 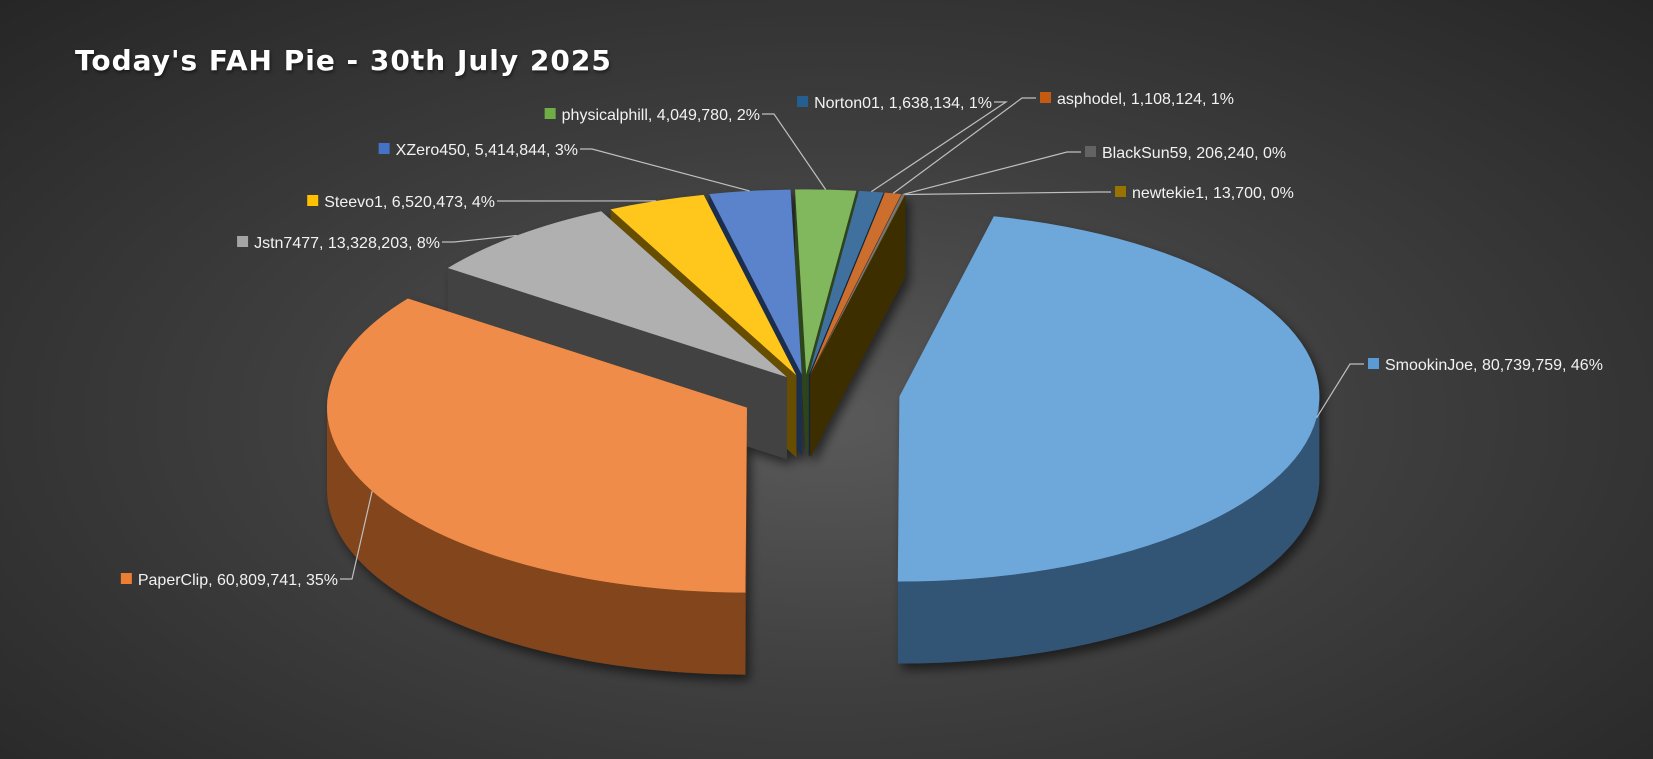 I want to click on leader-line-physicalphill, so click(x=794, y=151).